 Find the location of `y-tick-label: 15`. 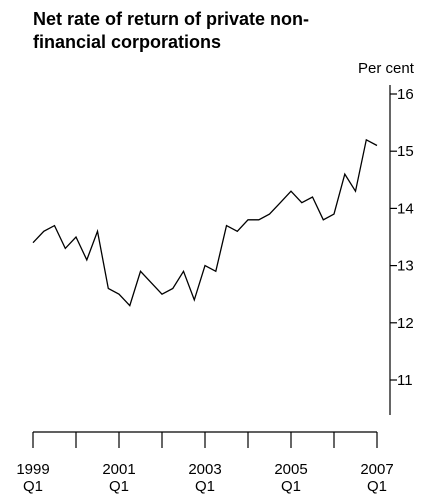

y-tick-label: 15 is located at coordinates (405, 151).